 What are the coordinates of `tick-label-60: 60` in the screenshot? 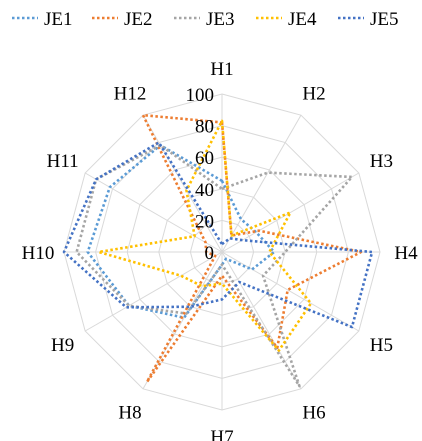 It's located at (204, 158).